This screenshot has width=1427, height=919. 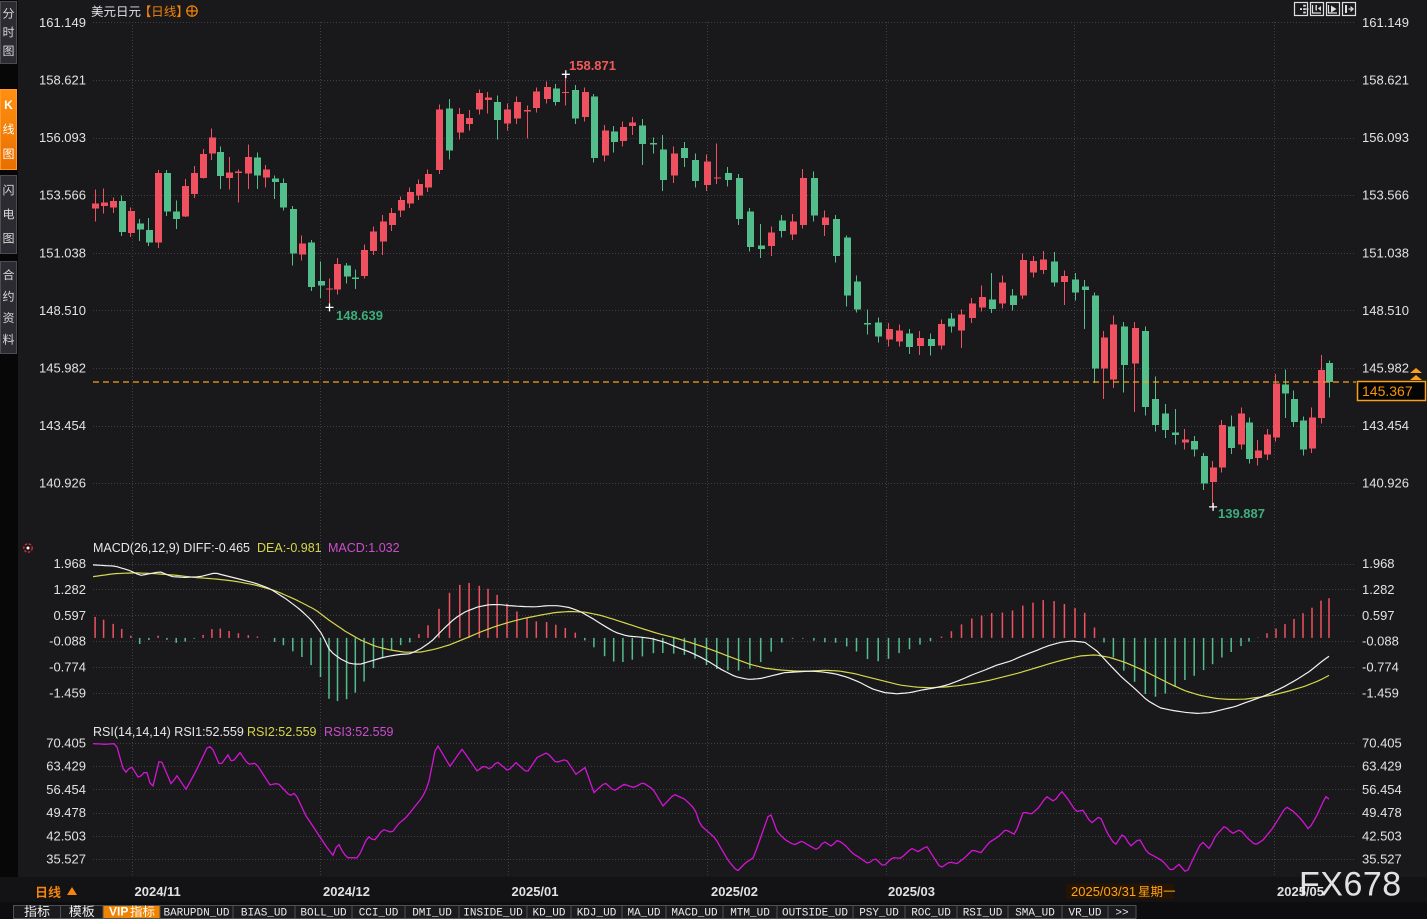 What do you see at coordinates (493, 913) in the screenshot?
I see `svg-text: INSIDE_UD` at bounding box center [493, 913].